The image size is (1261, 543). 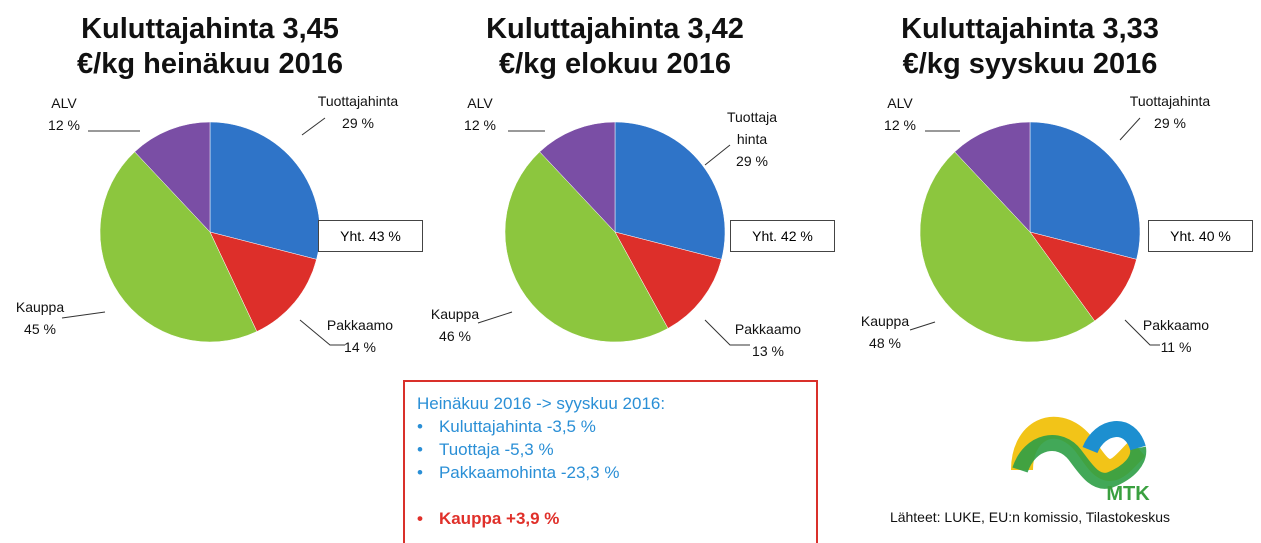 What do you see at coordinates (40, 329) in the screenshot?
I see `slice-value: 45 %` at bounding box center [40, 329].